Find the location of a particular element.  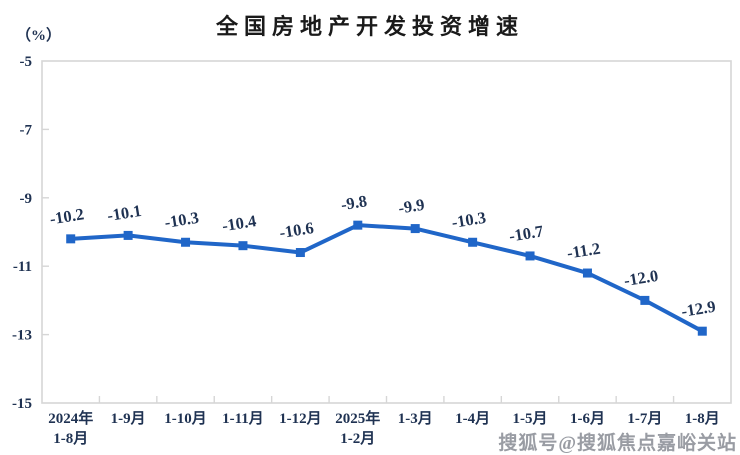

x-axis-tick-label: 1-11月 is located at coordinates (243, 418).